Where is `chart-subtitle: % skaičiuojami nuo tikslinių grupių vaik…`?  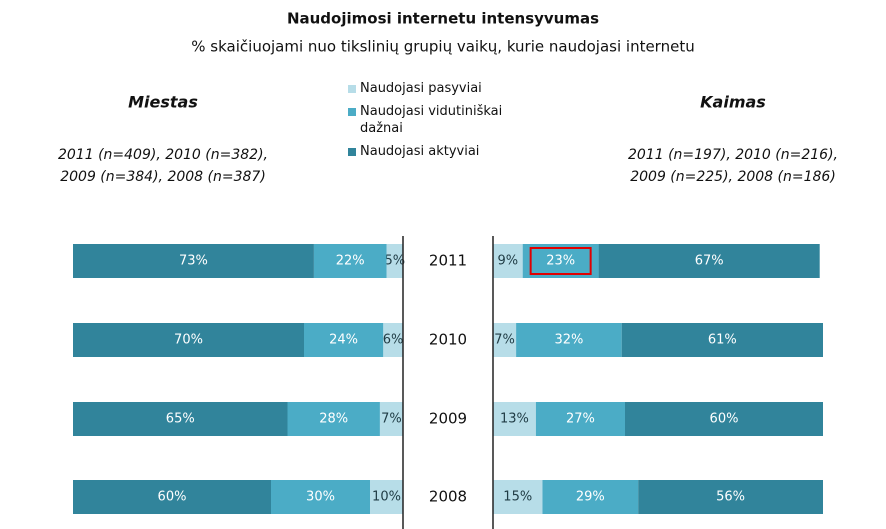
chart-subtitle: % skaičiuojami nuo tikslinių grupių vaik… is located at coordinates (442, 47).